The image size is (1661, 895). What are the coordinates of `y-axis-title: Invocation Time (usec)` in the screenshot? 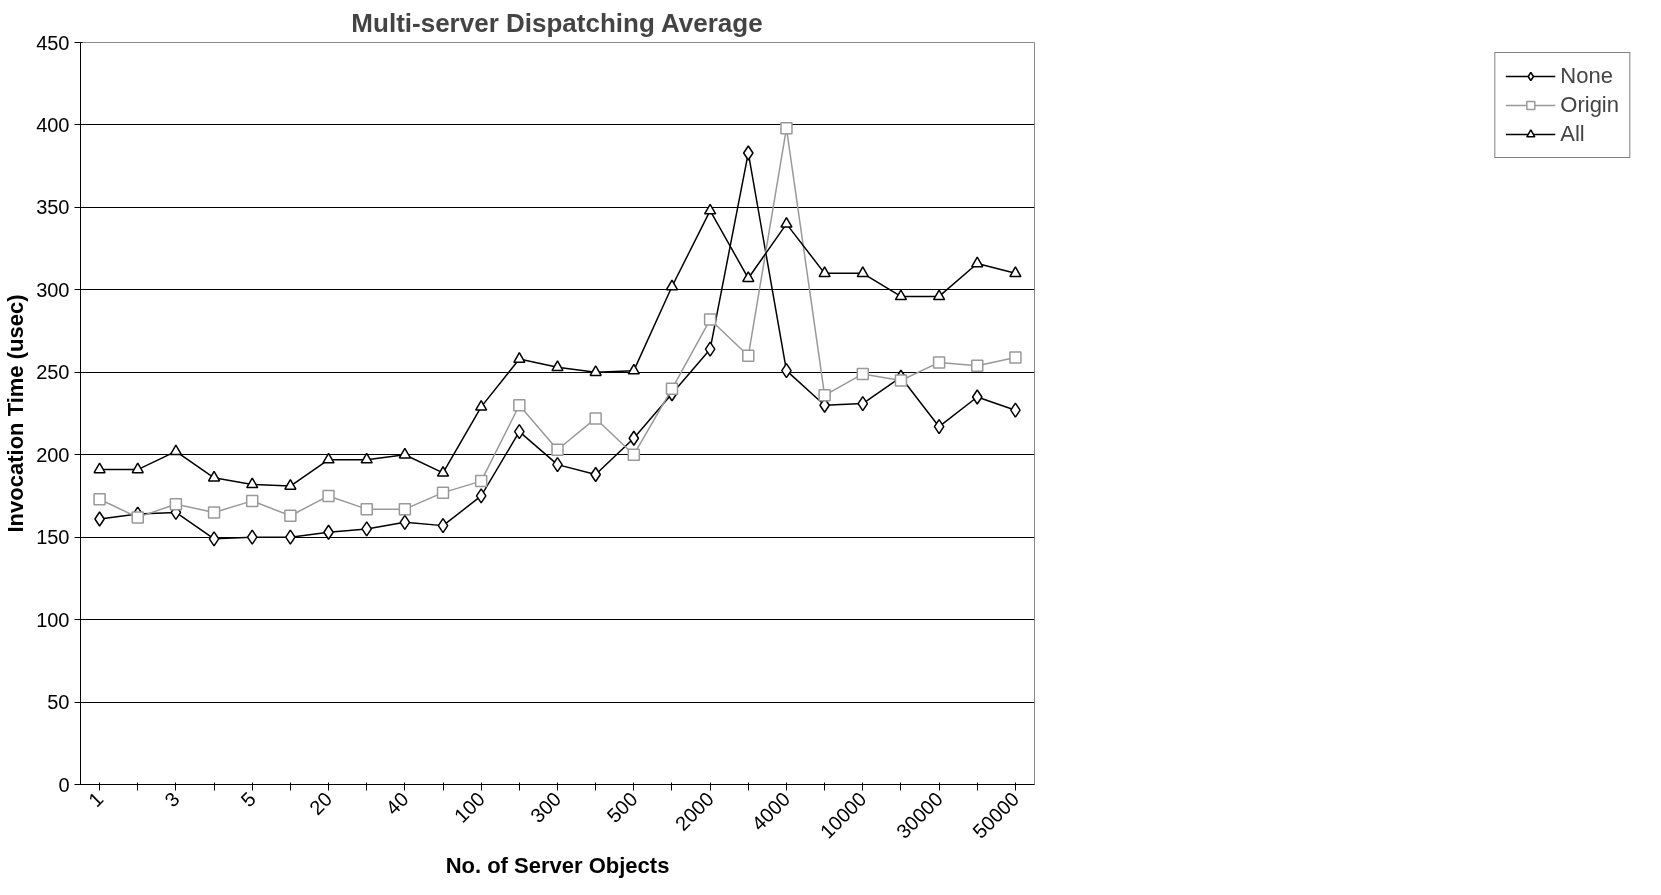 It's located at (16, 413).